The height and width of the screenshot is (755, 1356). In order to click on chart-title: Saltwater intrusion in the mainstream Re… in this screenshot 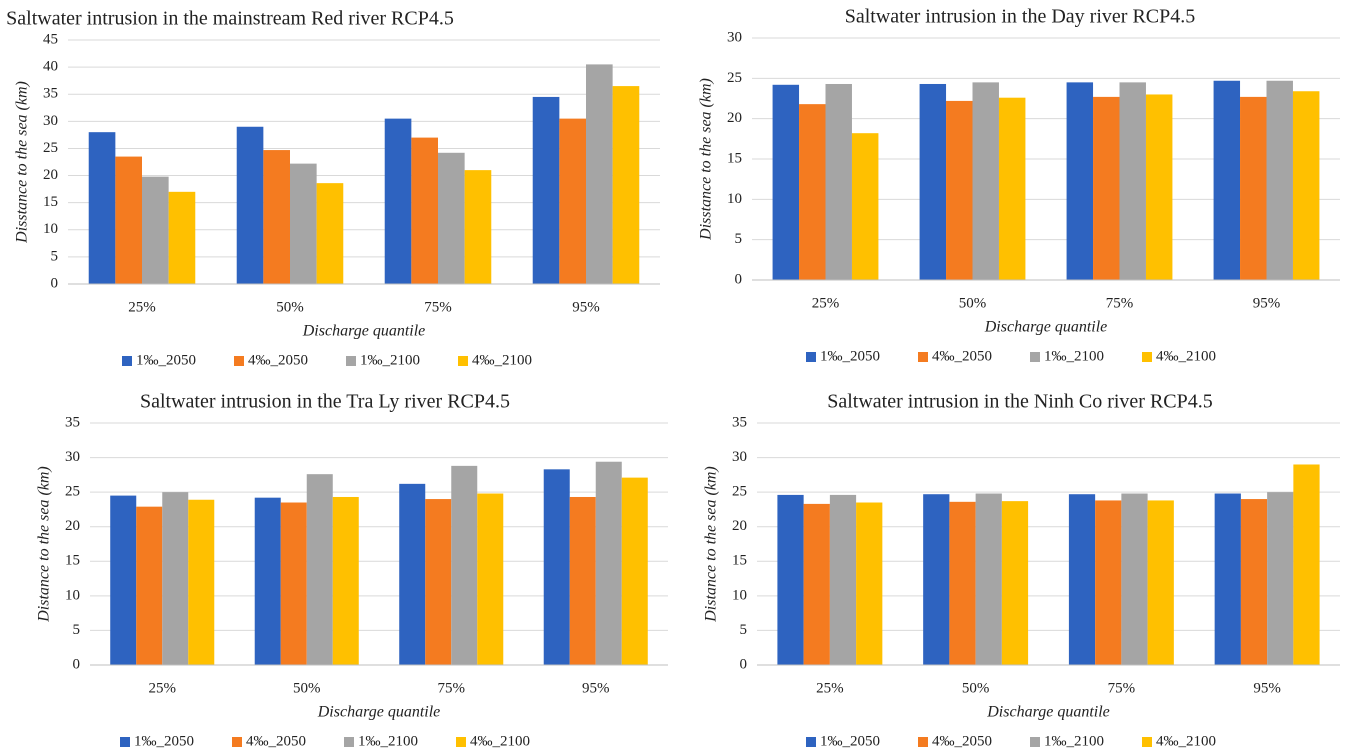, I will do `click(230, 19)`.